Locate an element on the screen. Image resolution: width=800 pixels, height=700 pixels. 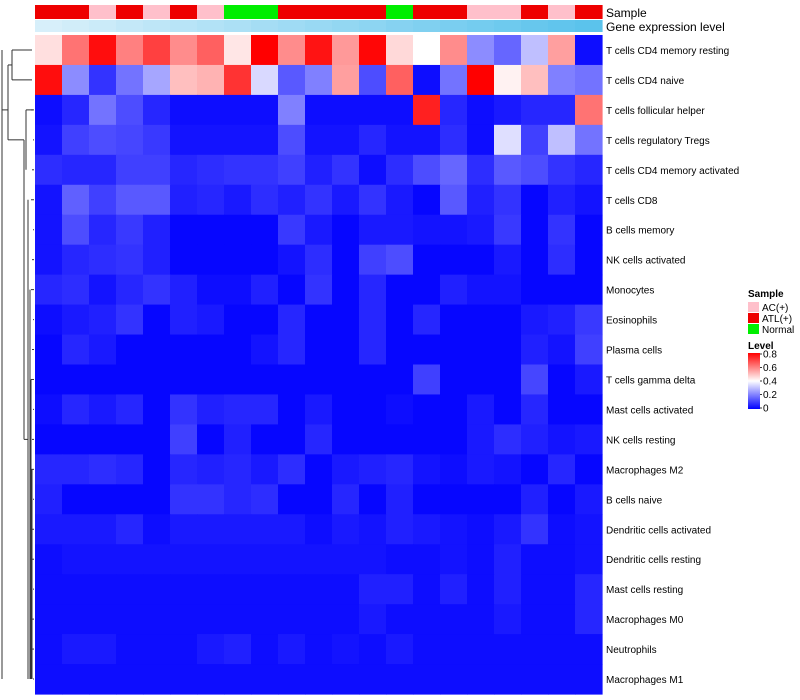
row-label: Neutrophils is located at coordinates (631, 650).